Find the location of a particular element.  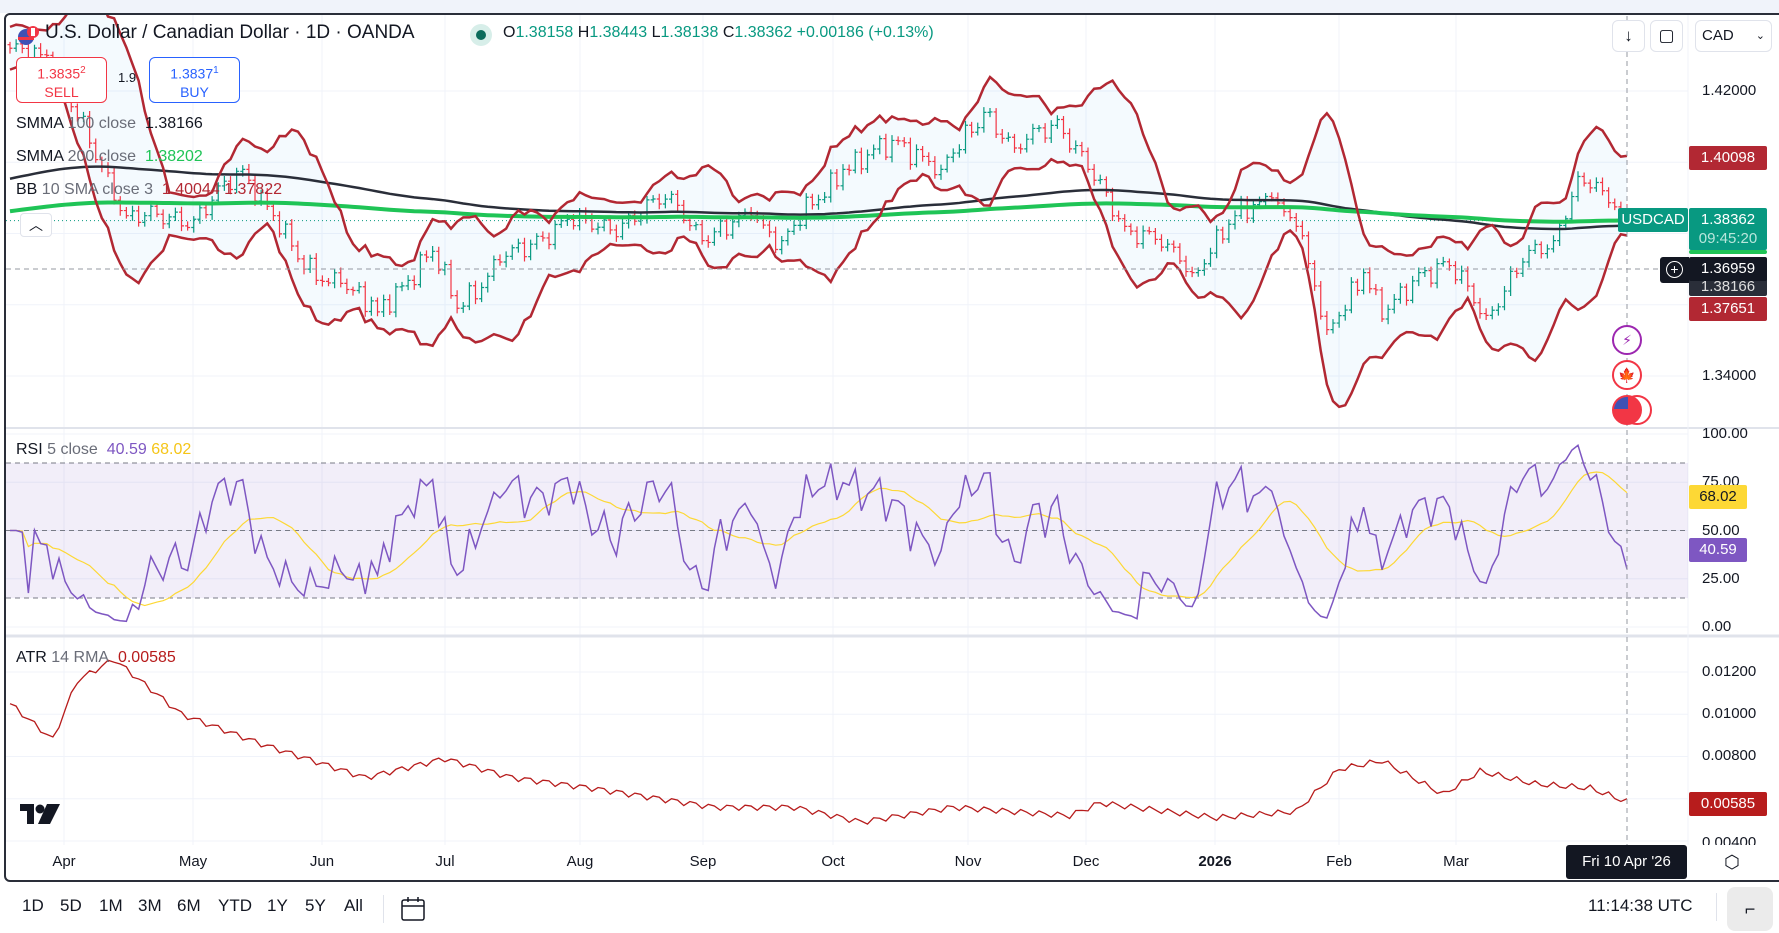

add-alert-button: + is located at coordinates (1674, 270).